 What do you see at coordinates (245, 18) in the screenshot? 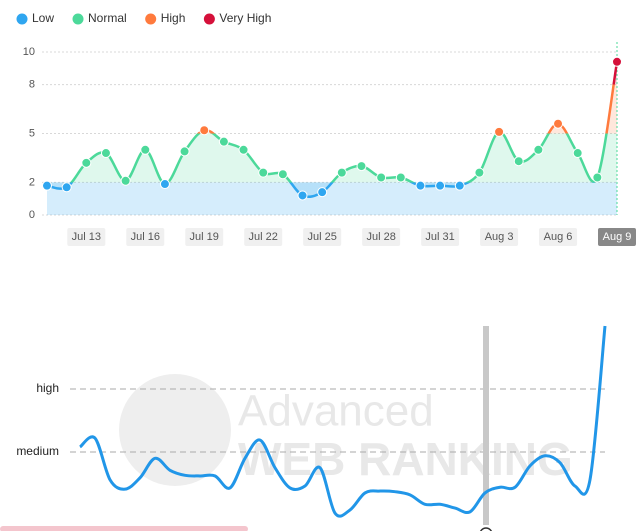
I see `legend-label: Very High` at bounding box center [245, 18].